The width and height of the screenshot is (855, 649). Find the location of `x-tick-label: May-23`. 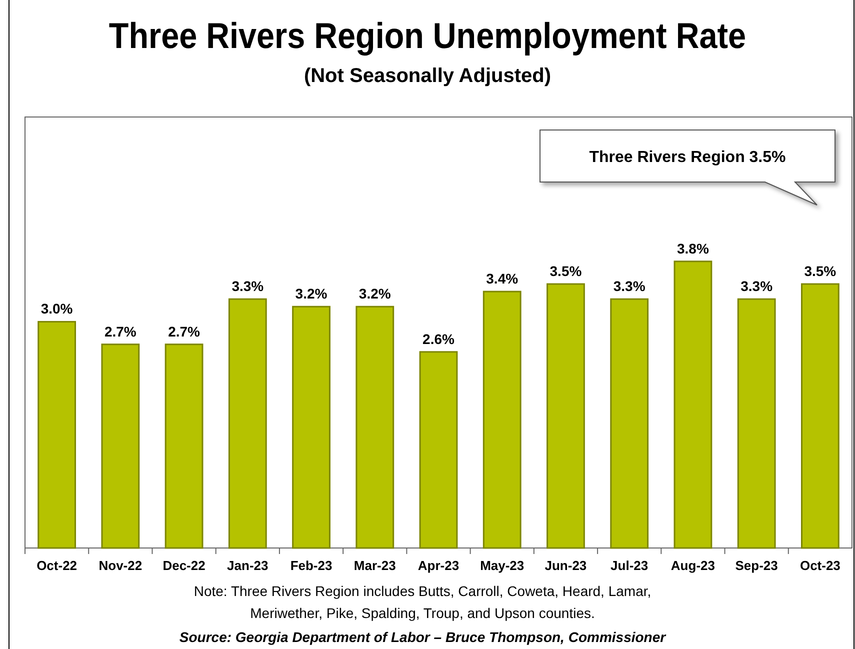

x-tick-label: May-23 is located at coordinates (502, 565).